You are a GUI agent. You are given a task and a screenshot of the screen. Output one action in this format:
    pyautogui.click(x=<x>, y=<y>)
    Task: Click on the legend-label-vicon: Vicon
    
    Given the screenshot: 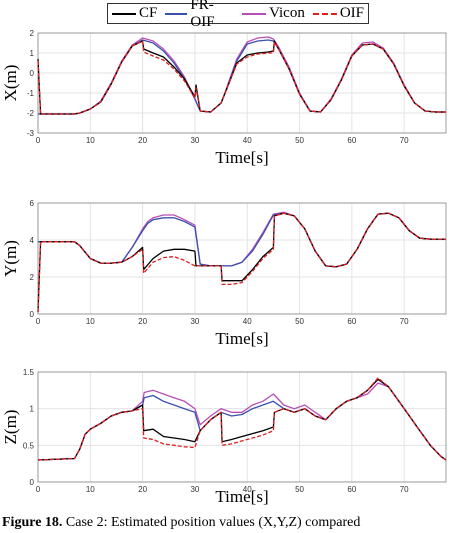 What is the action you would take?
    pyautogui.click(x=287, y=13)
    